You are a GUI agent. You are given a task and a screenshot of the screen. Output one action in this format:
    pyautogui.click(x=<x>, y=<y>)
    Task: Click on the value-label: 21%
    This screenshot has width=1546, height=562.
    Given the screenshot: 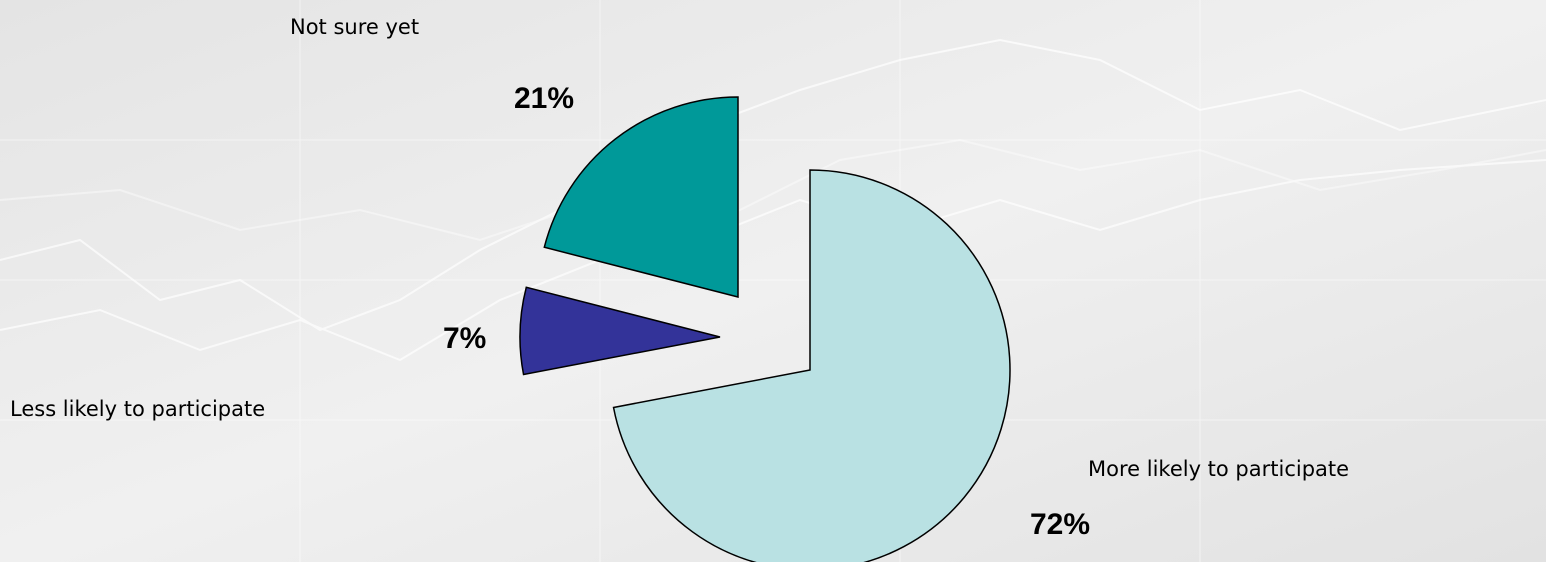 What is the action you would take?
    pyautogui.click(x=544, y=98)
    